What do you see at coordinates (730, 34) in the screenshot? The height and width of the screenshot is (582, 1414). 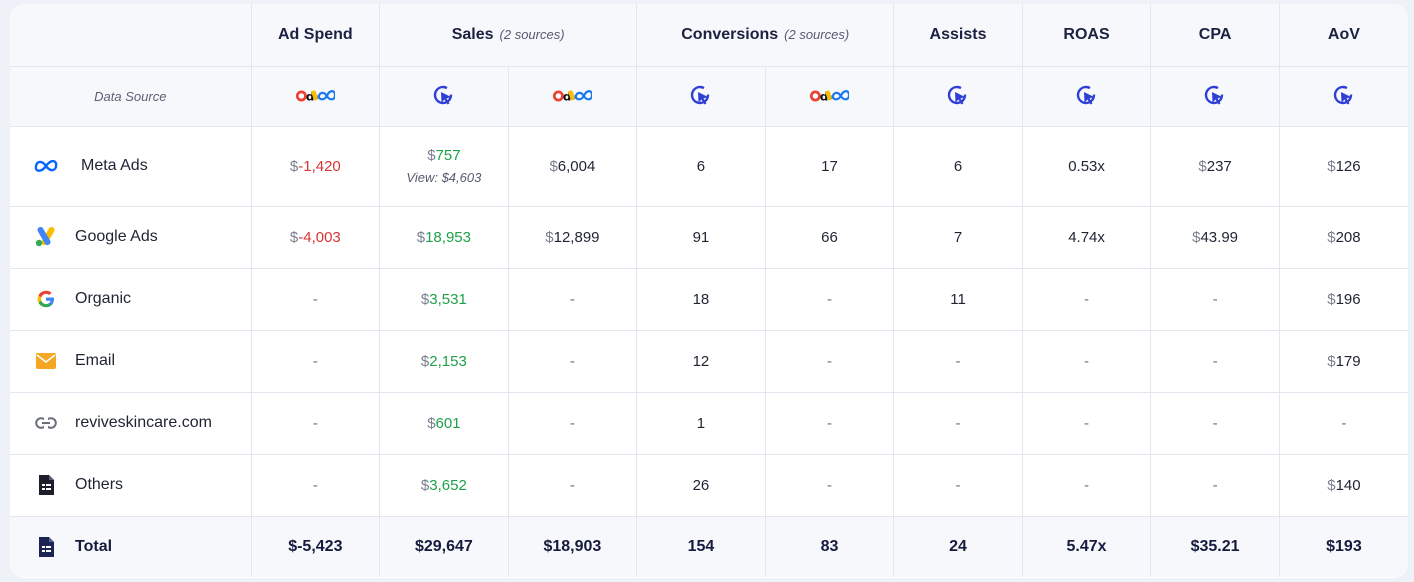 I see `header-conversions-label: Conversions` at bounding box center [730, 34].